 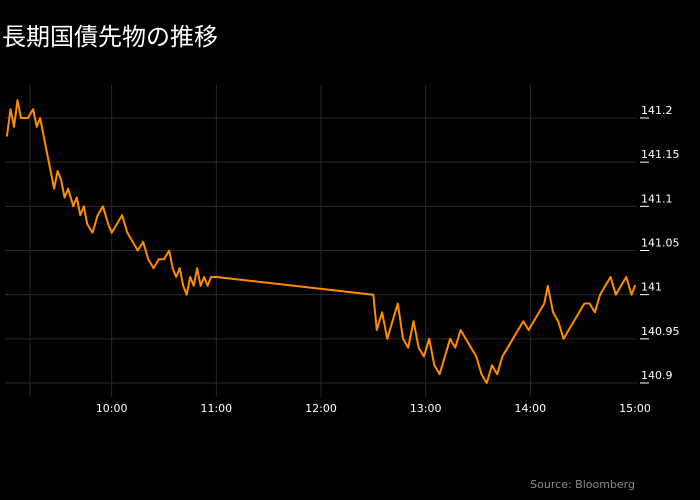 I want to click on x-tick-label: 15:00, so click(x=635, y=408).